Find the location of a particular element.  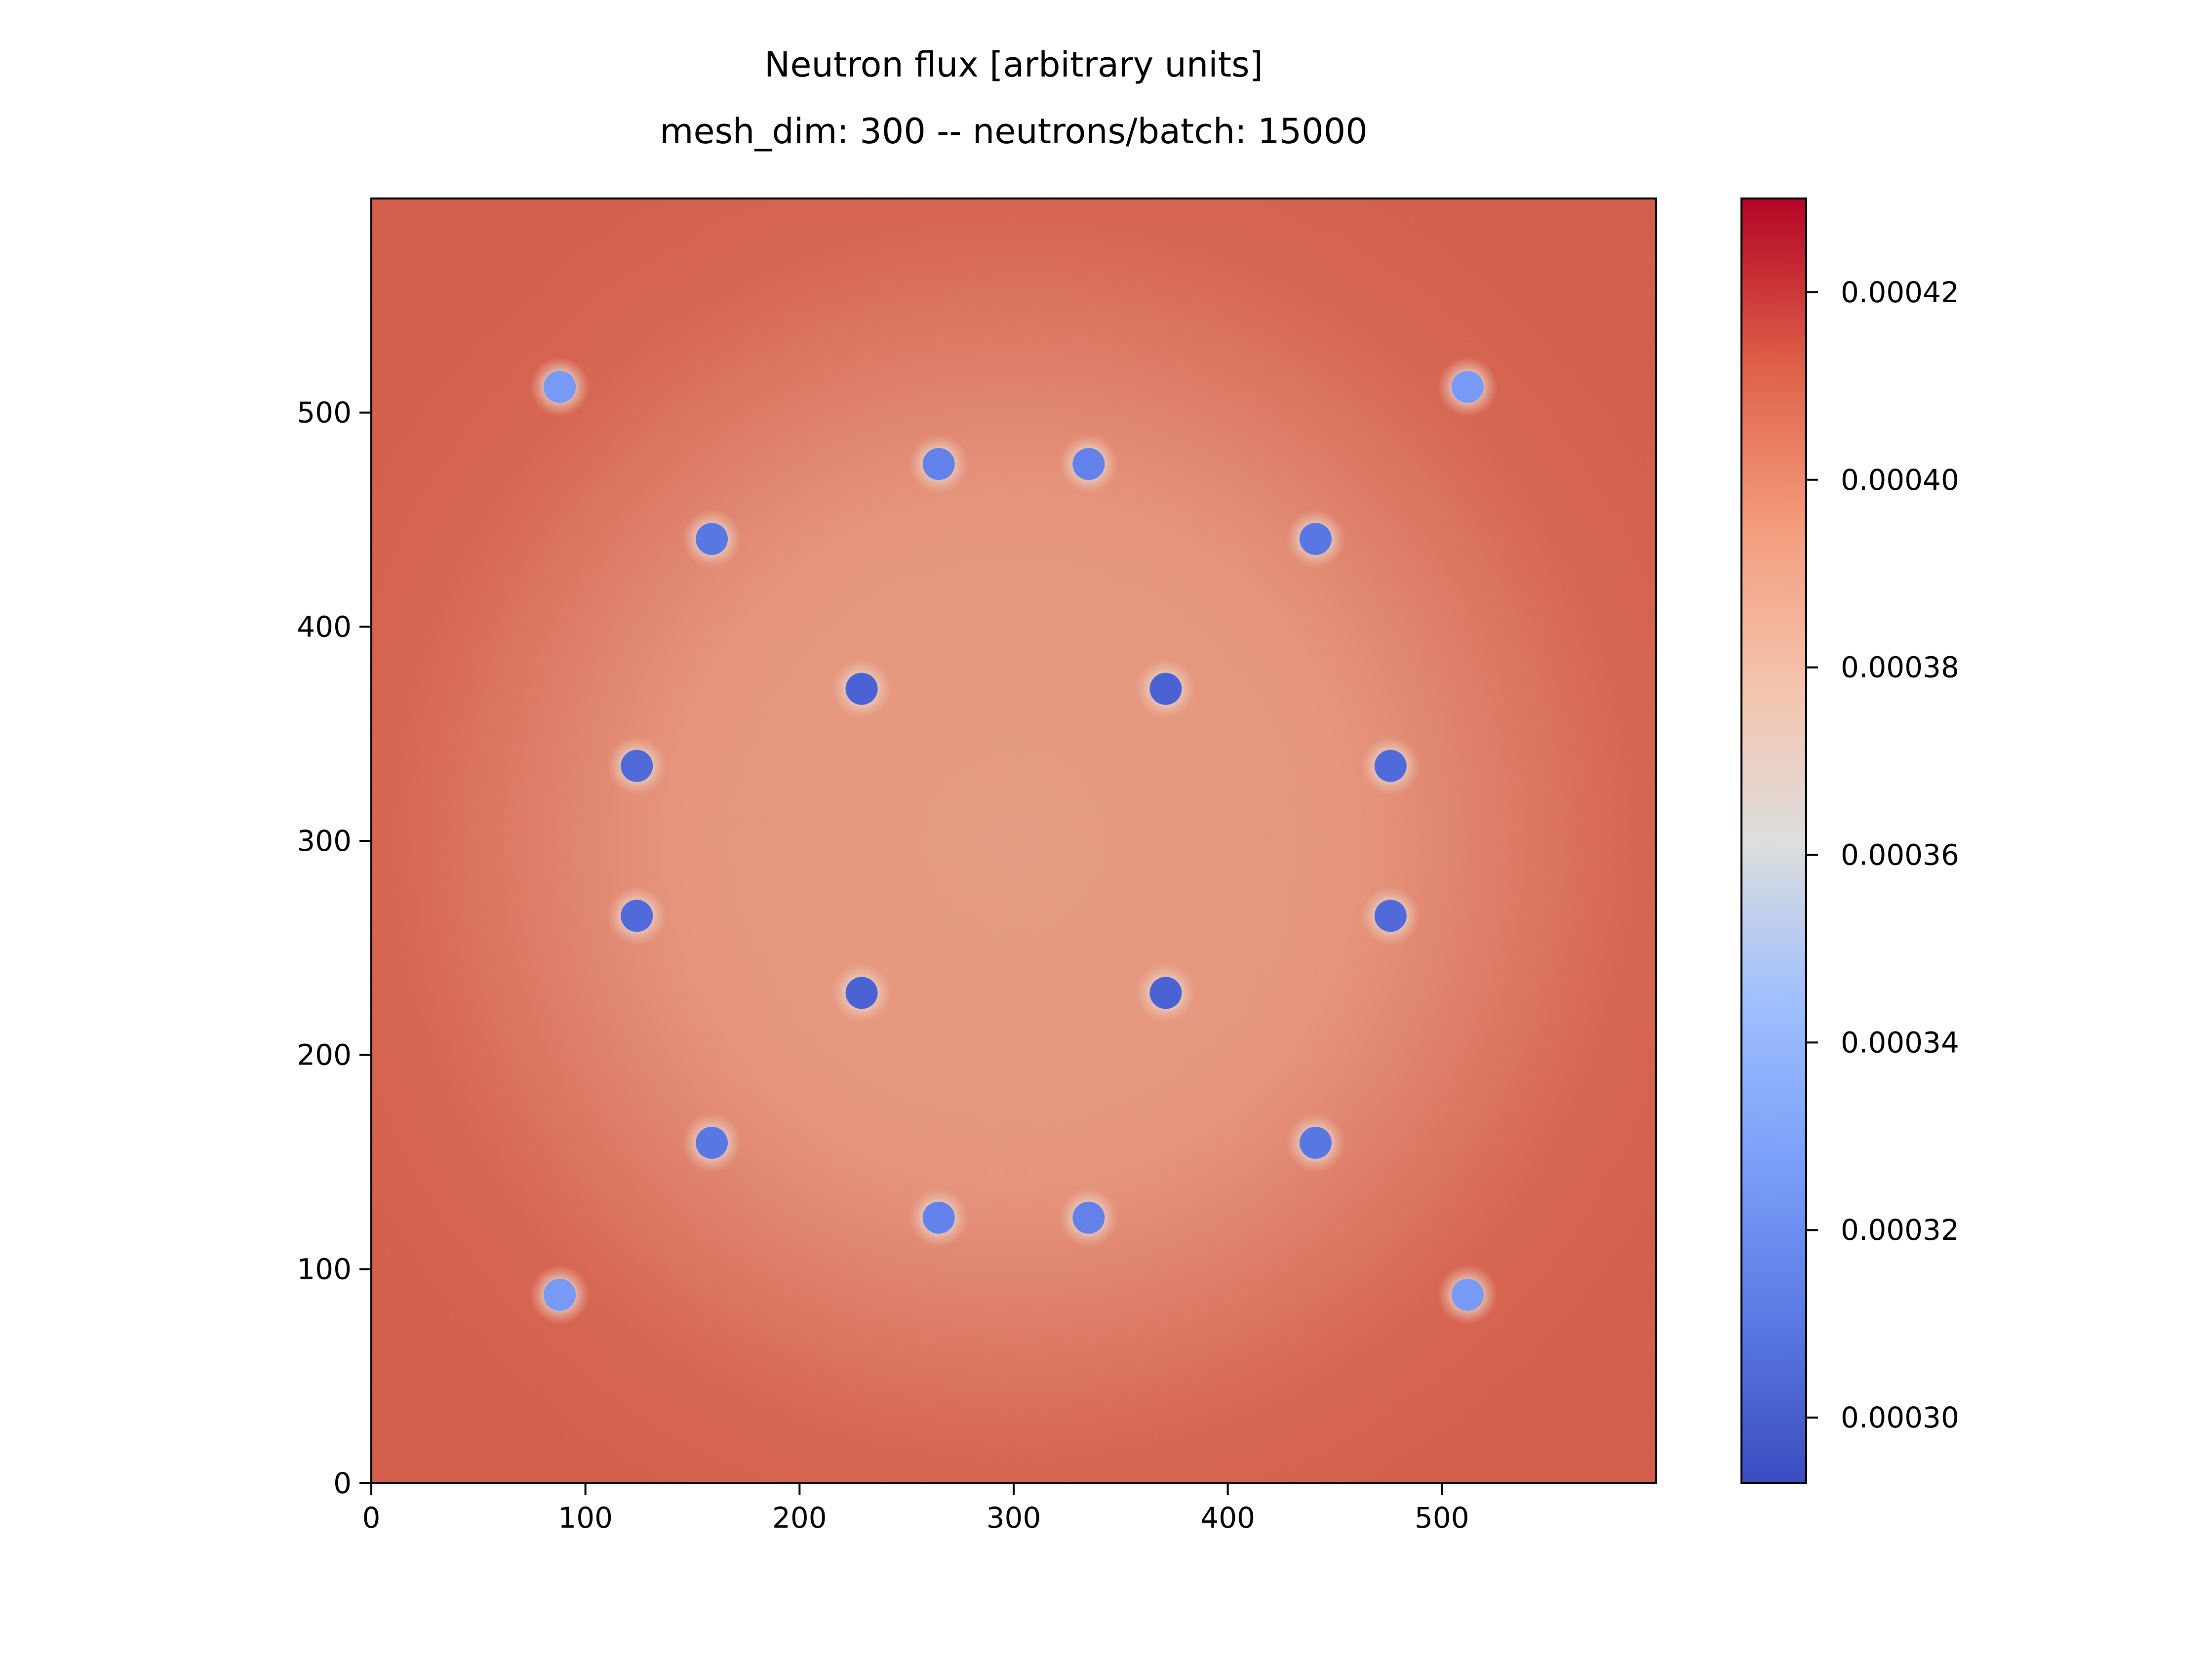

chart-subtitle: mesh_dim: 300 -- neutrons/batch: 15000 is located at coordinates (1014, 132).